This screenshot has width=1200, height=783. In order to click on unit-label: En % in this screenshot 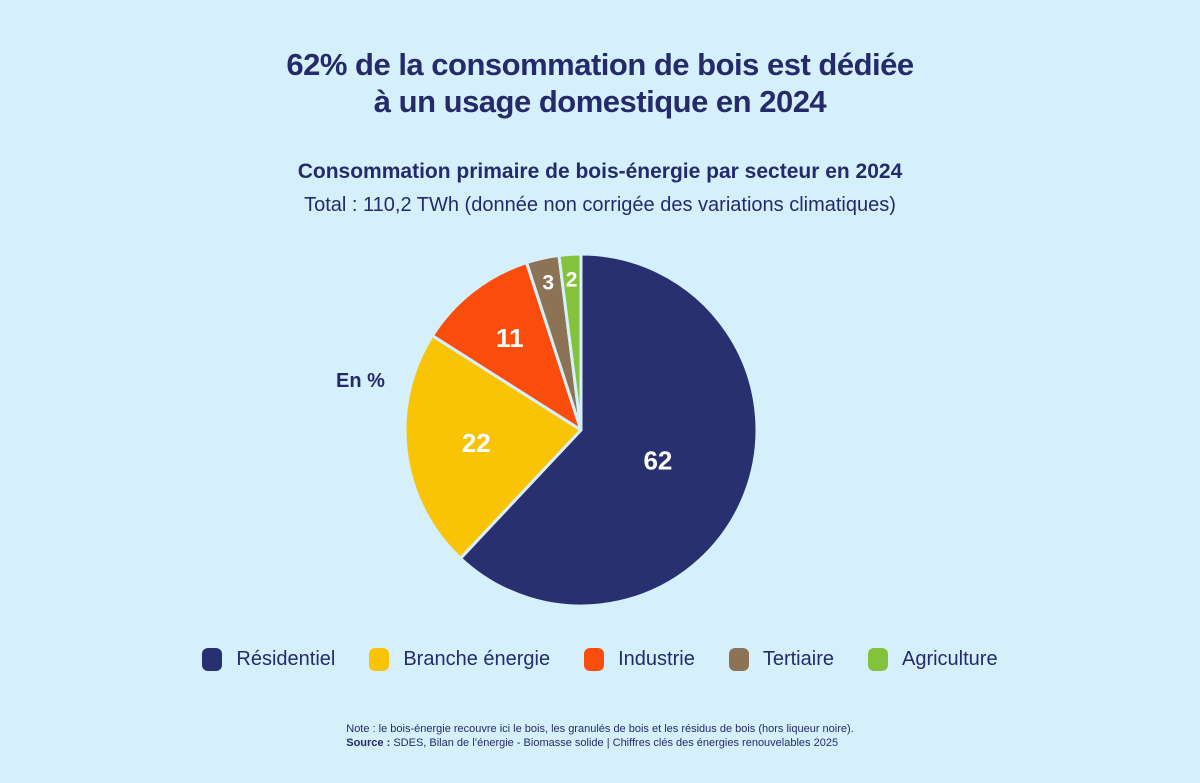, I will do `click(360, 381)`.